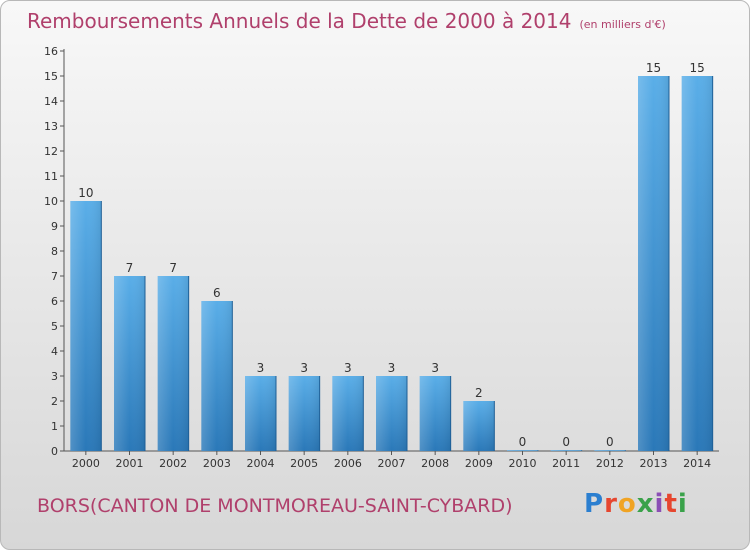 The height and width of the screenshot is (550, 750). I want to click on x-tick-label: 2002, so click(173, 463).